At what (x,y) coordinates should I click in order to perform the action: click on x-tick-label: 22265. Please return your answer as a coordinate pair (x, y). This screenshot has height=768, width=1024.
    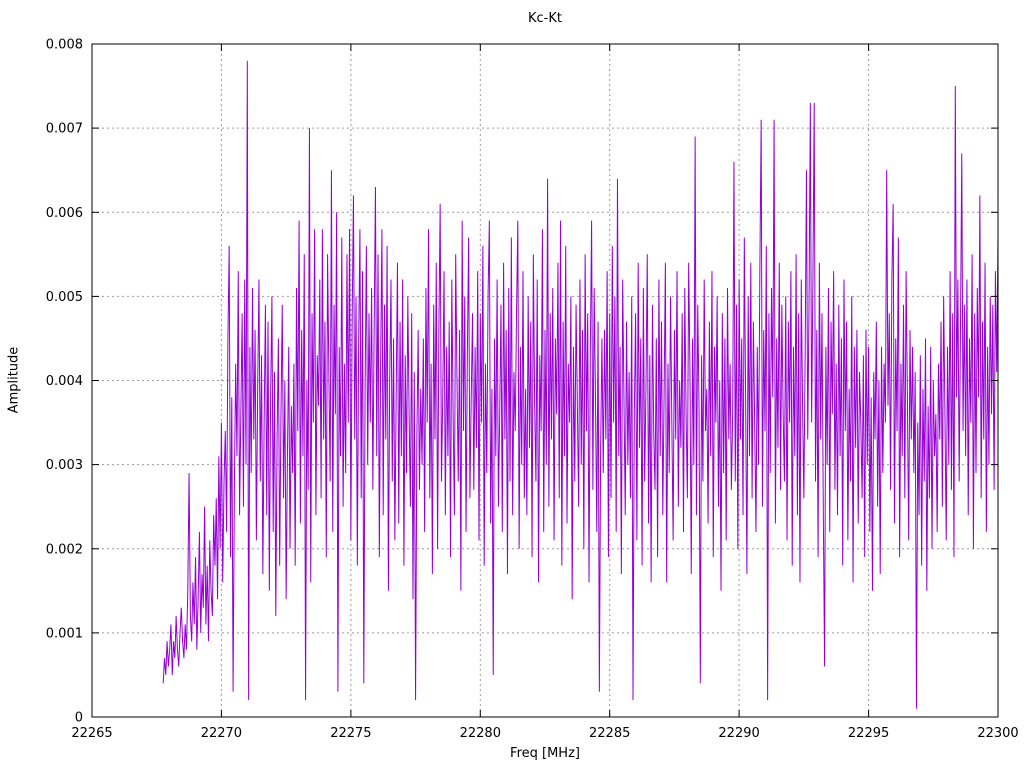
    Looking at the image, I should click on (91, 733).